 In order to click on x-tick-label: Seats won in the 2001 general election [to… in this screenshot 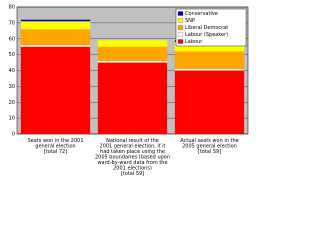, I will do `click(55, 146)`.